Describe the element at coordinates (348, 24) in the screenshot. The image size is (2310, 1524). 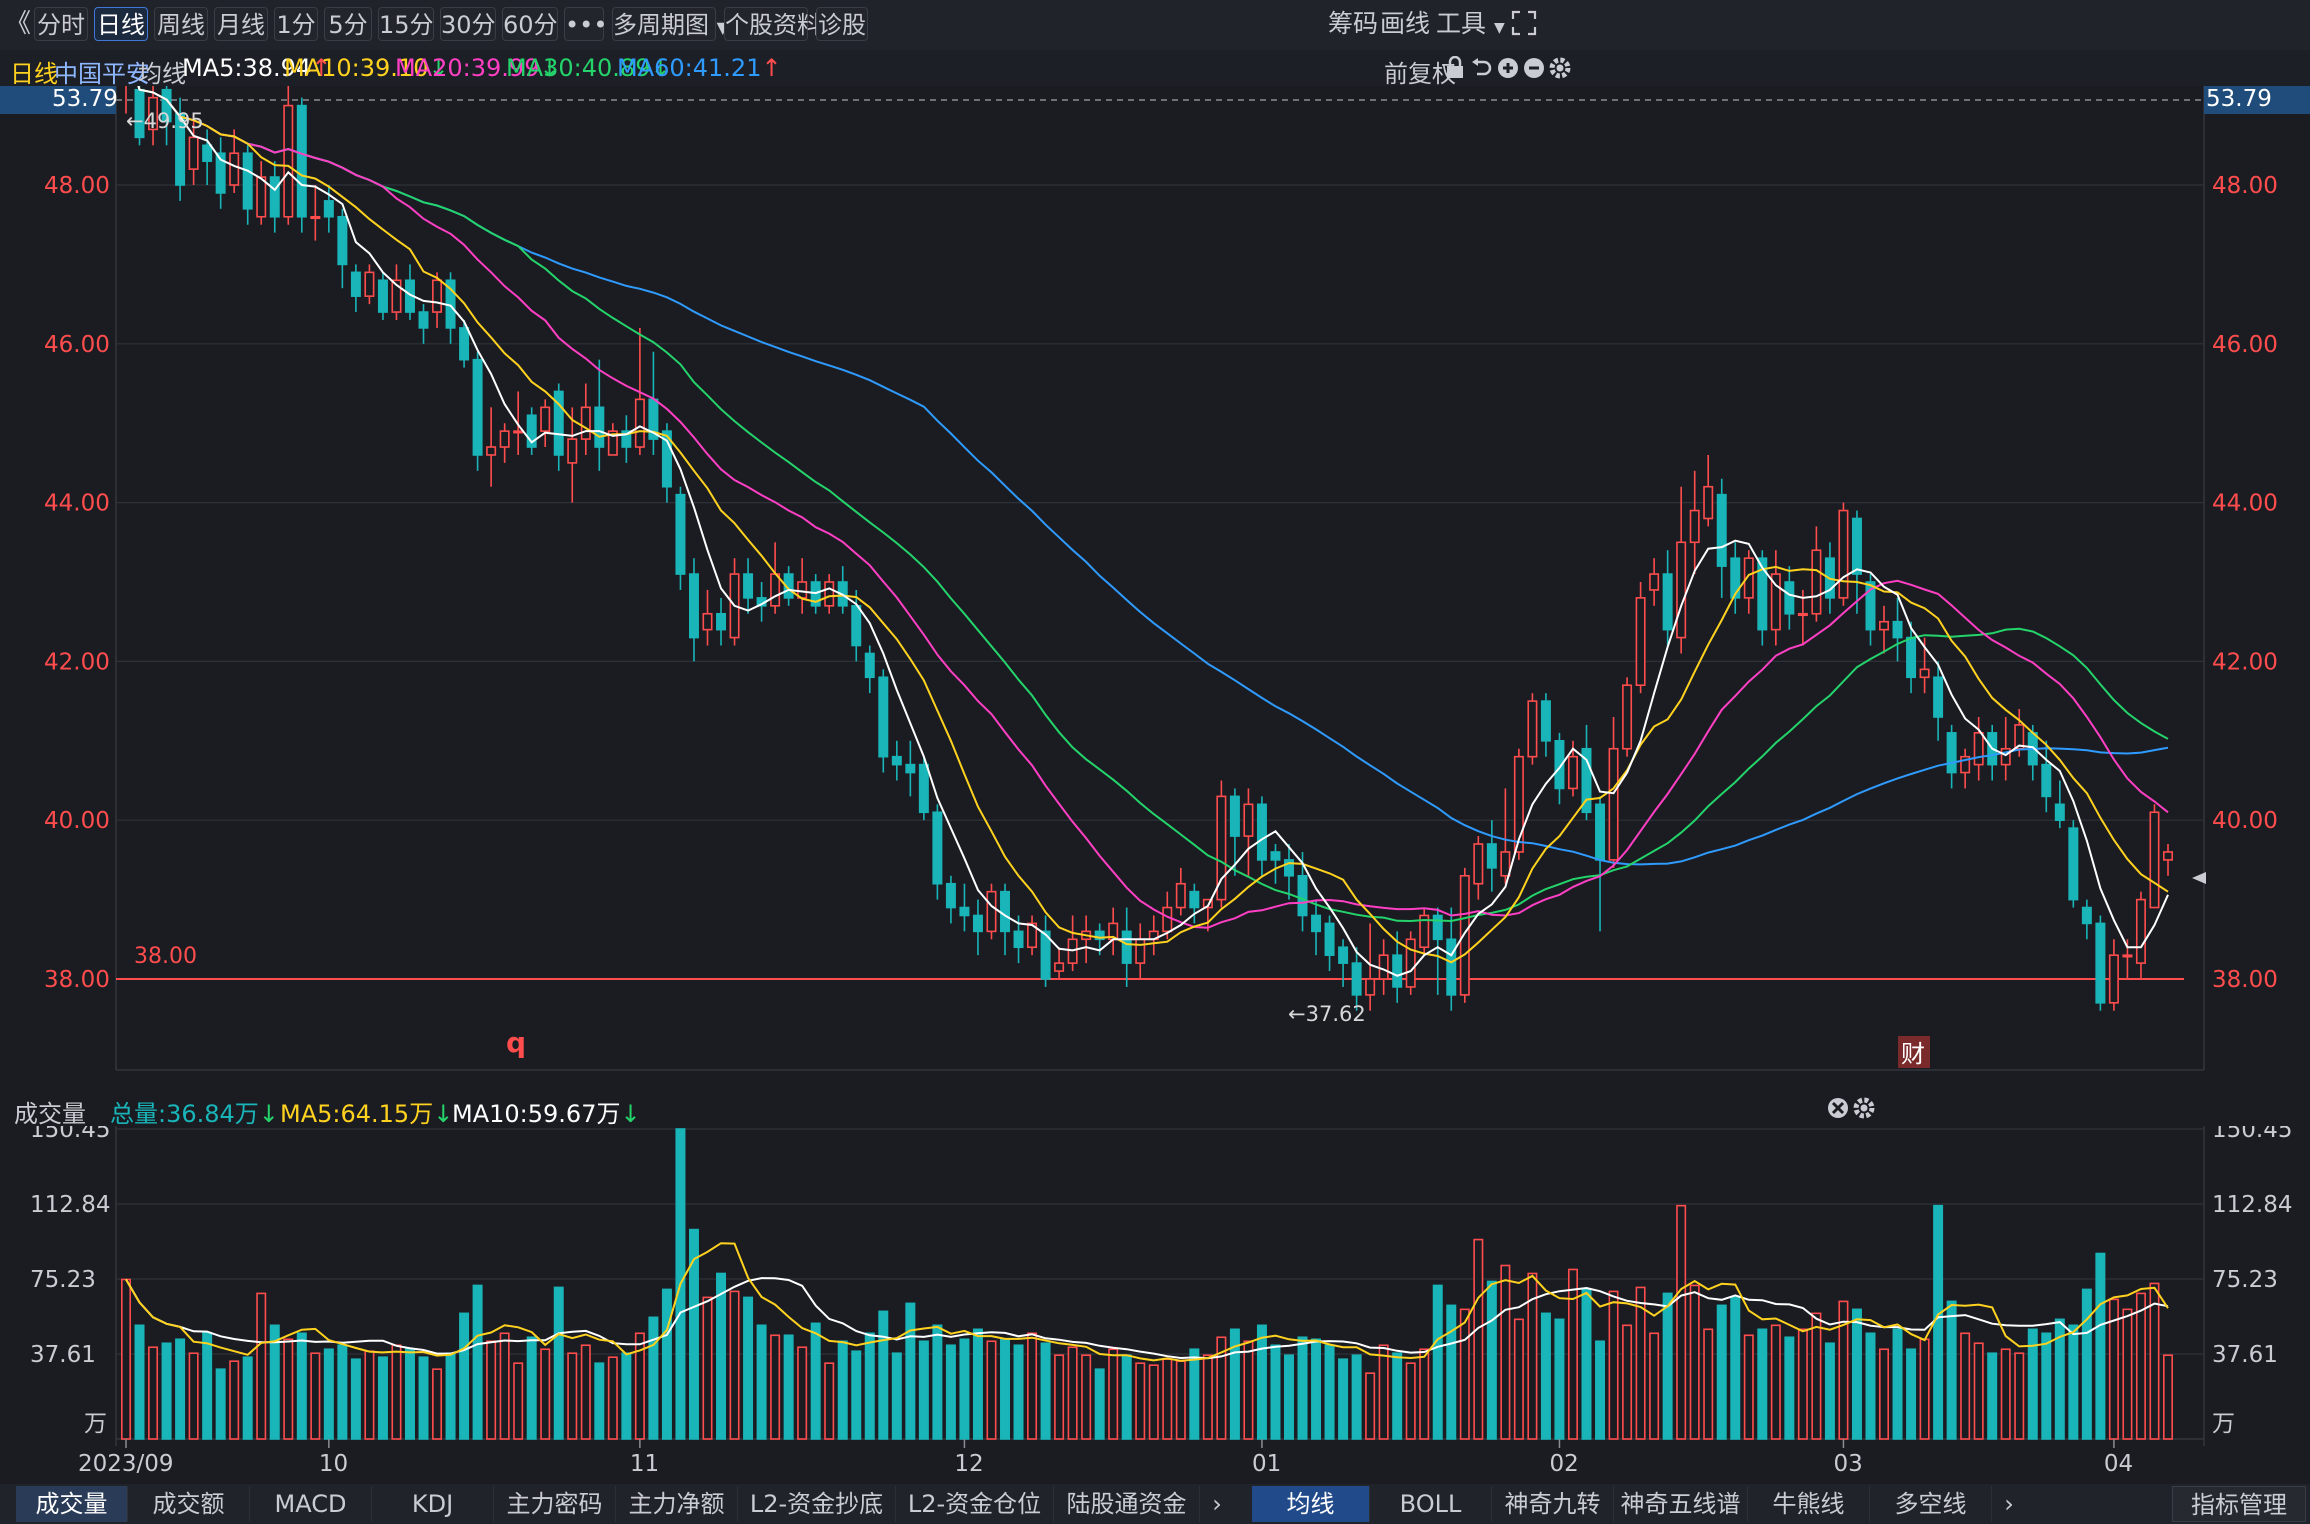
I see `tab-5min: 5分` at that location.